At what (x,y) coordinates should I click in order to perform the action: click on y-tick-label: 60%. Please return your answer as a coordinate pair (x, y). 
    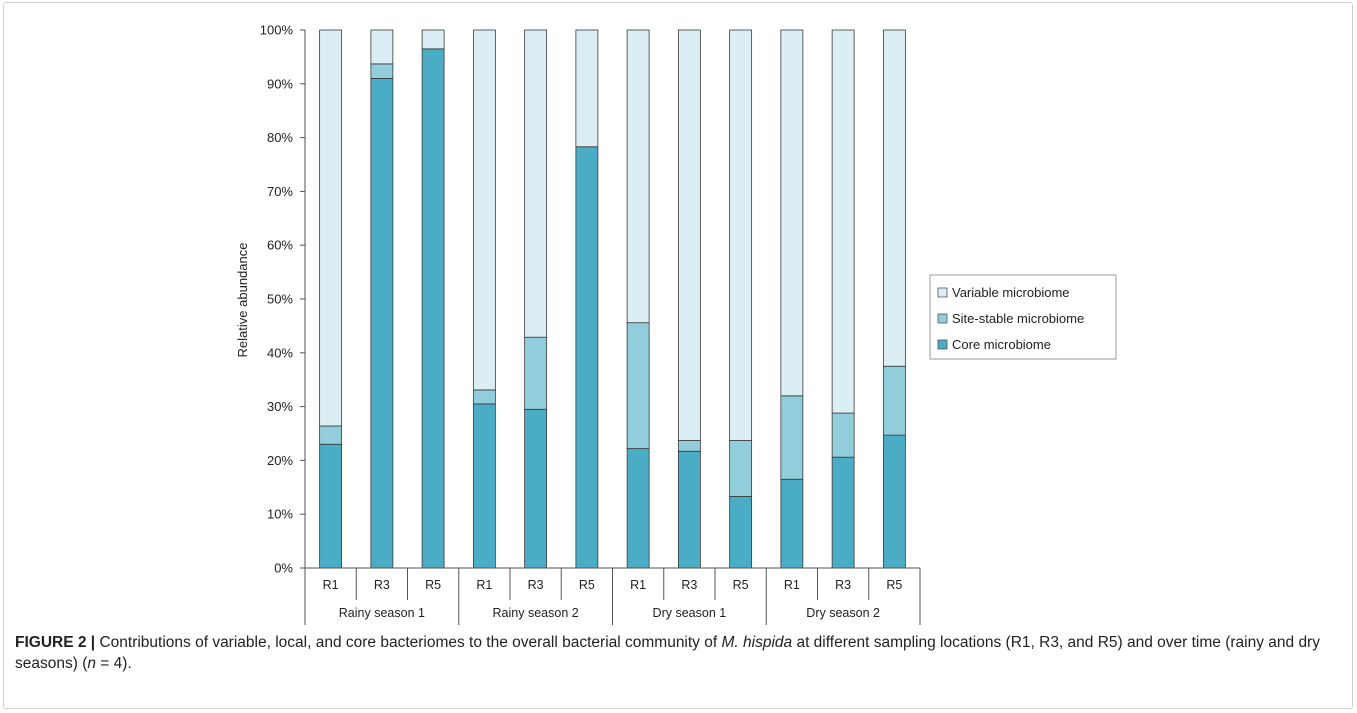
    Looking at the image, I should click on (280, 245).